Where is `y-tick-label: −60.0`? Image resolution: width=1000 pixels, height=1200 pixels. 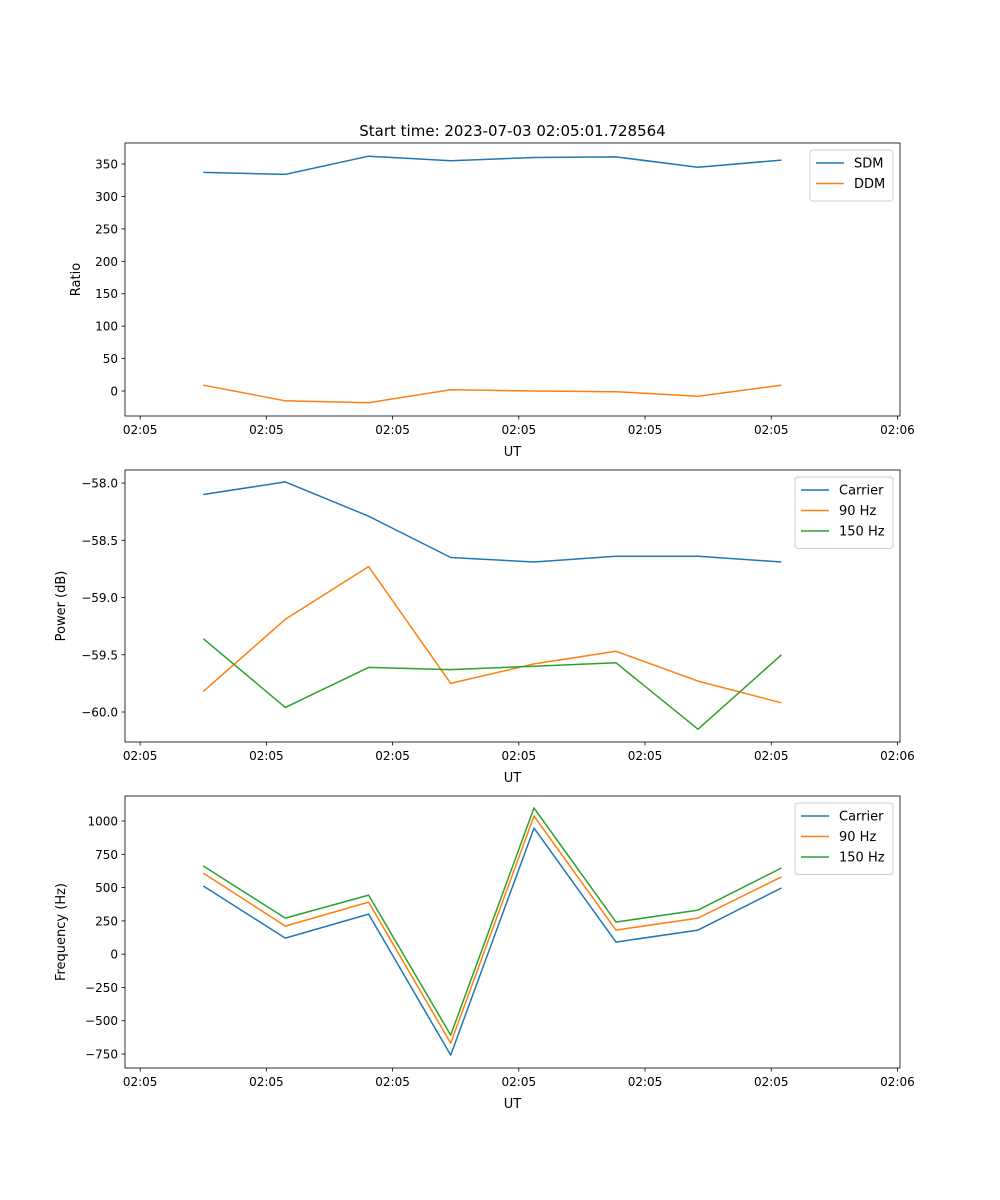
y-tick-label: −60.0 is located at coordinates (99, 713).